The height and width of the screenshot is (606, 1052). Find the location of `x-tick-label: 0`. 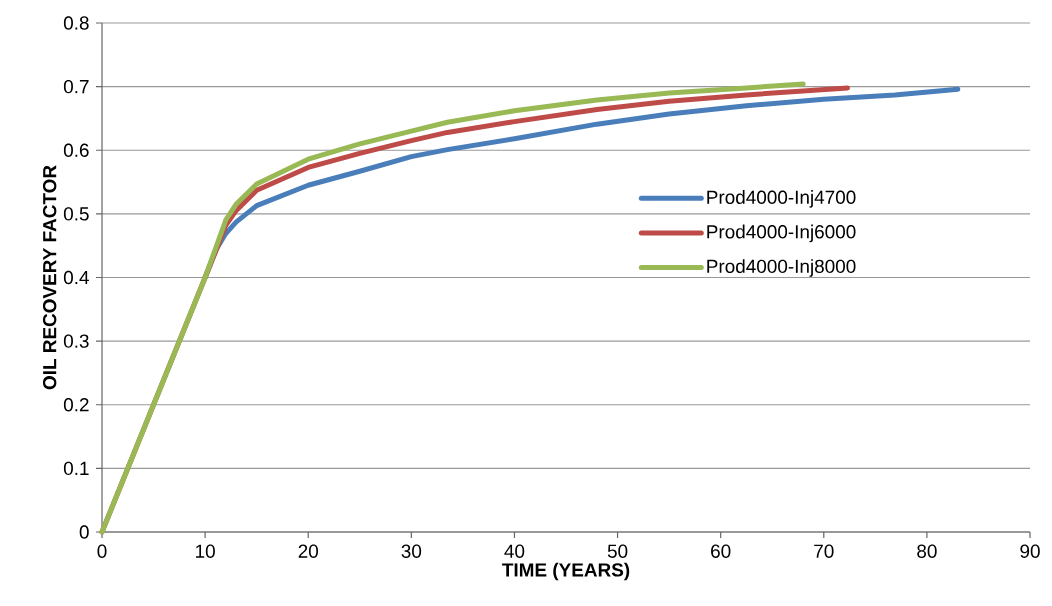

x-tick-label: 0 is located at coordinates (102, 551).